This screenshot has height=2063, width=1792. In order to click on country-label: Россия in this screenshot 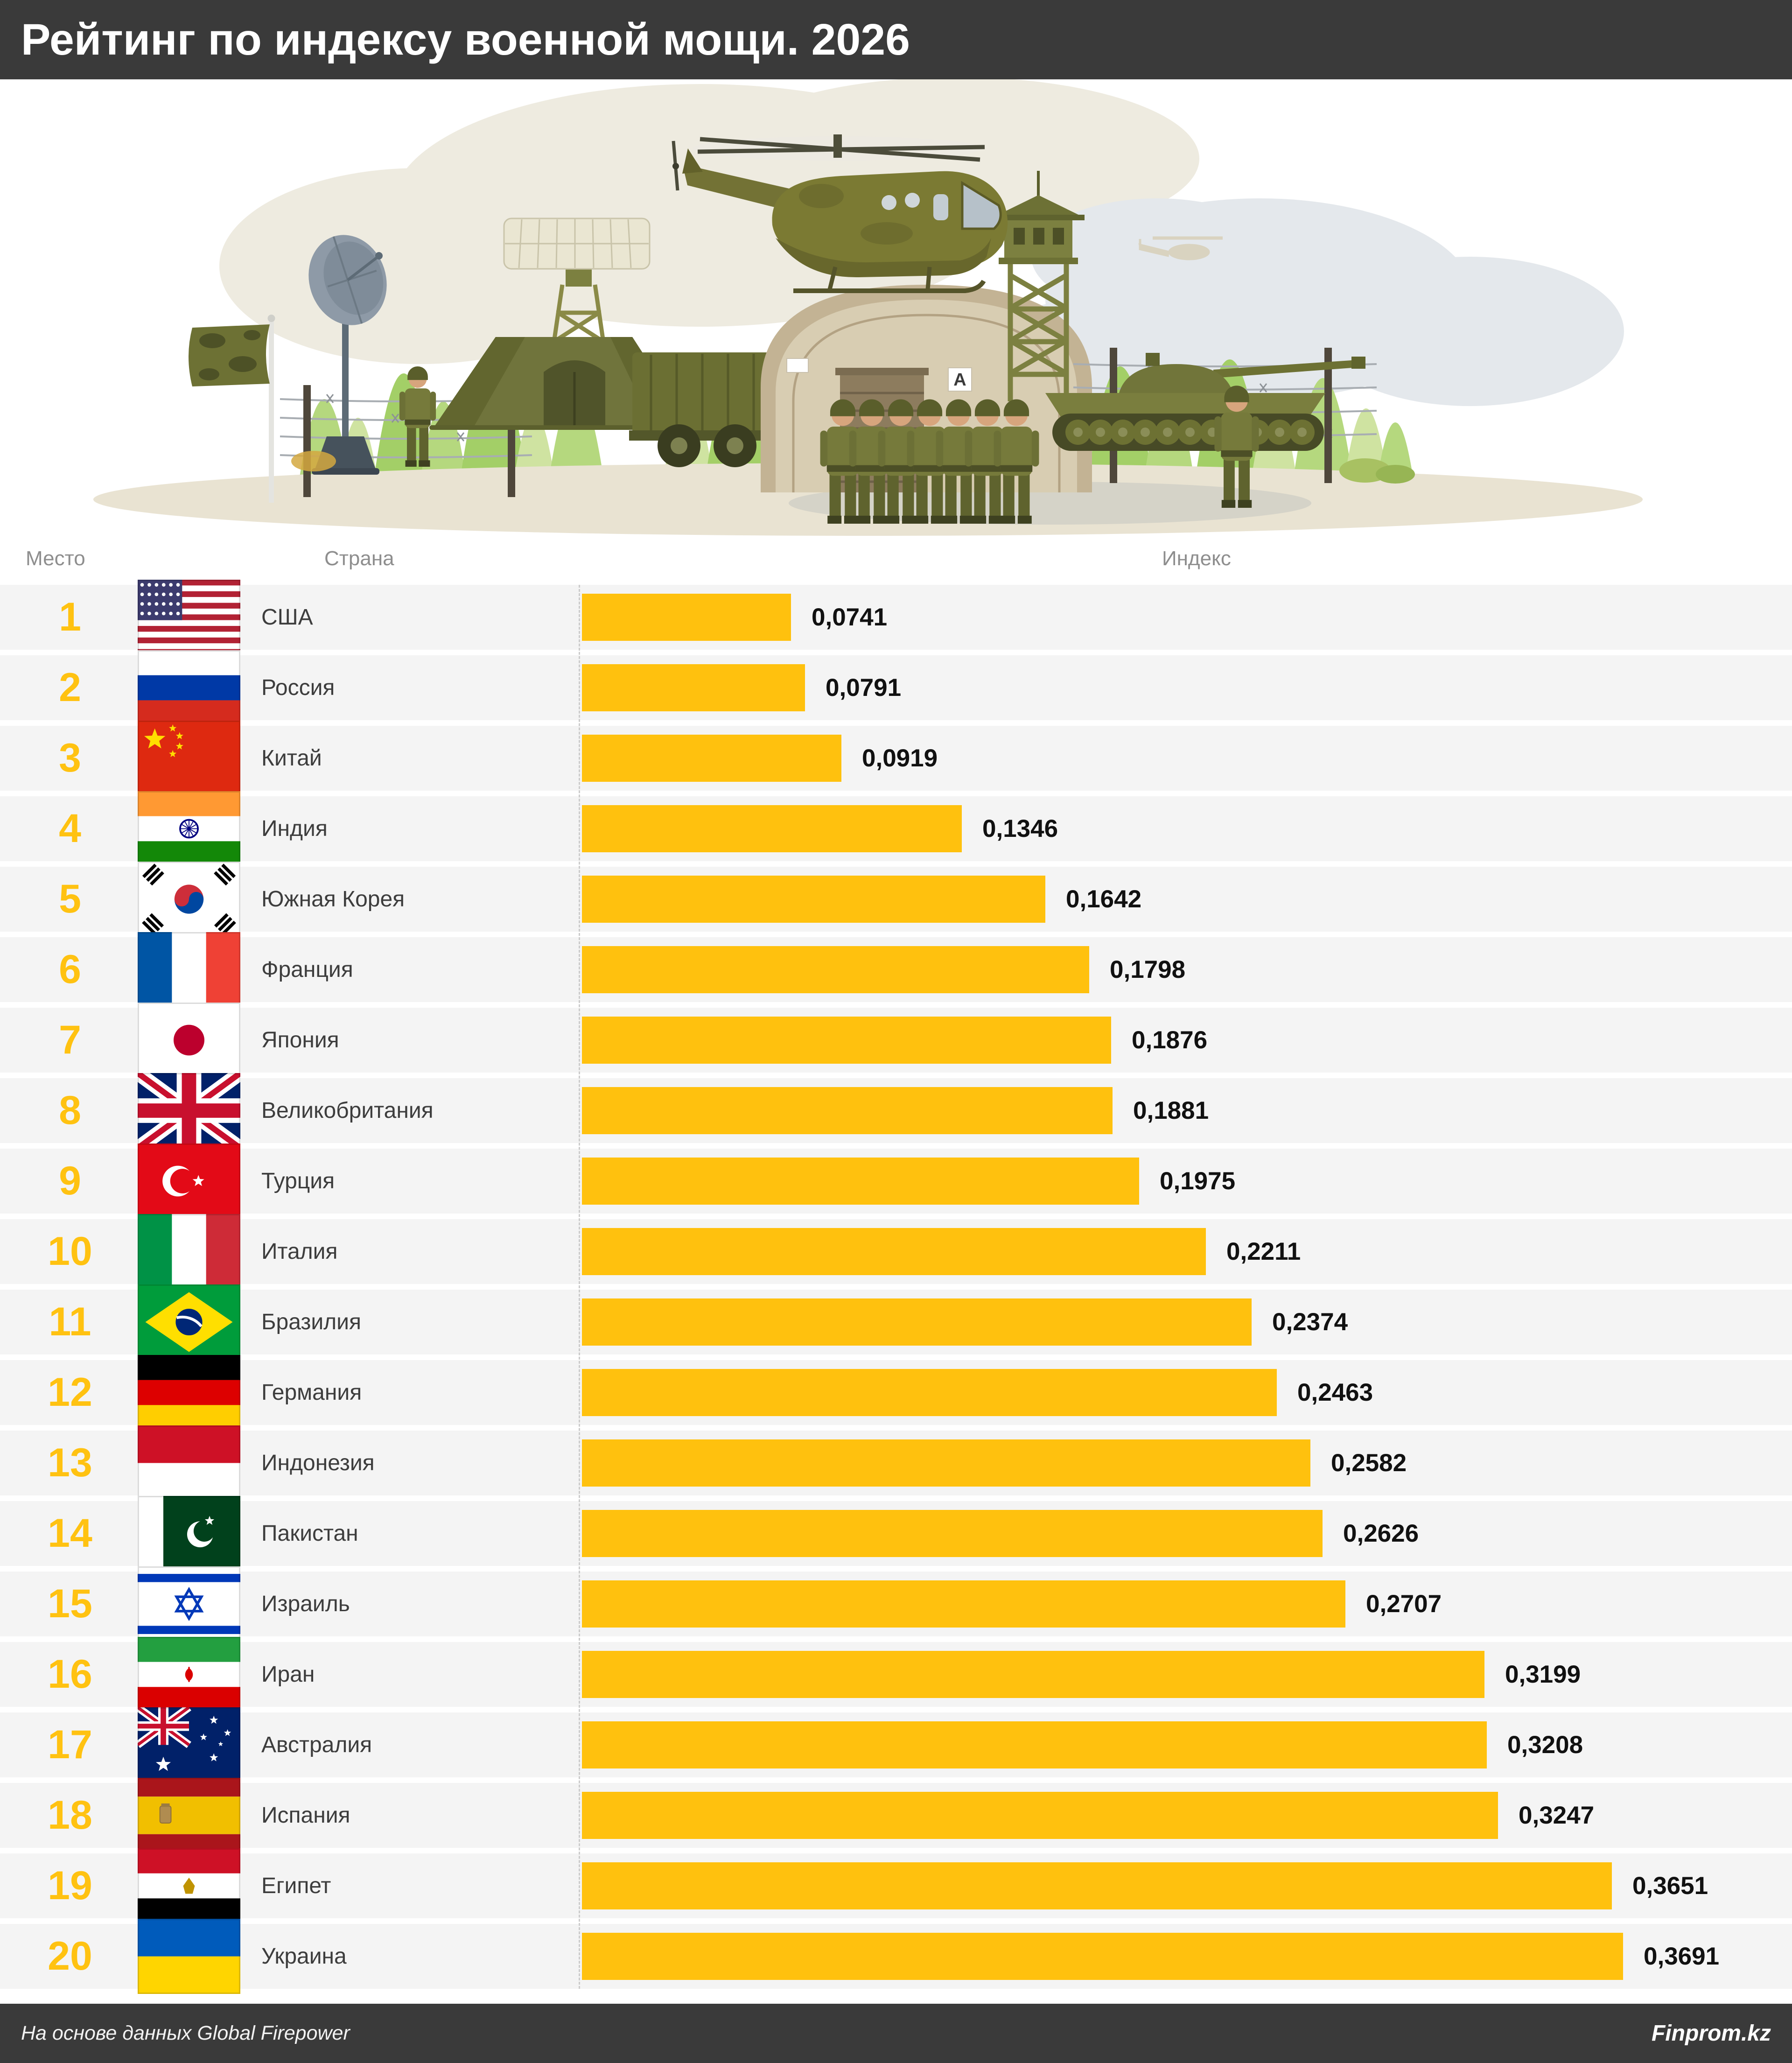, I will do `click(298, 688)`.